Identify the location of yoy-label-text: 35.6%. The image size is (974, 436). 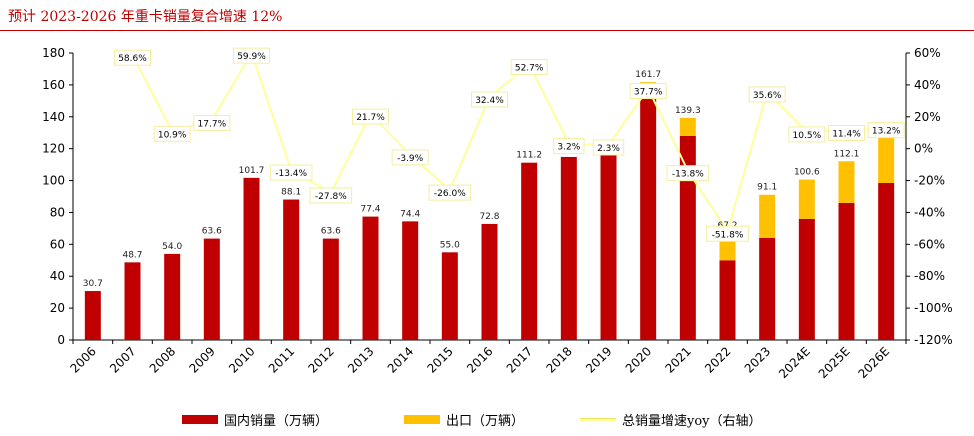
(767, 96).